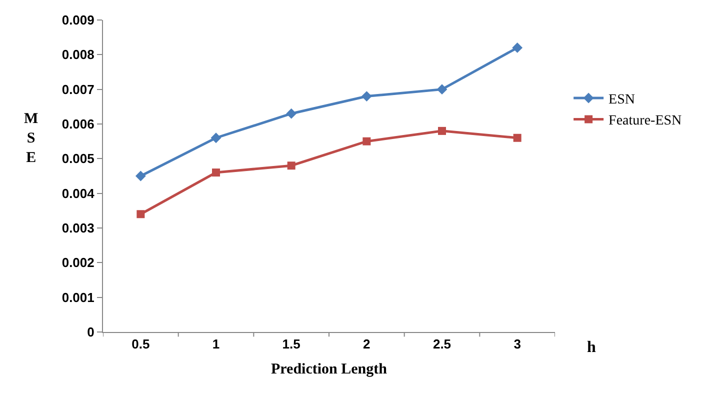 Image resolution: width=711 pixels, height=409 pixels. What do you see at coordinates (78, 89) in the screenshot?
I see `y-tick-label: 0.007` at bounding box center [78, 89].